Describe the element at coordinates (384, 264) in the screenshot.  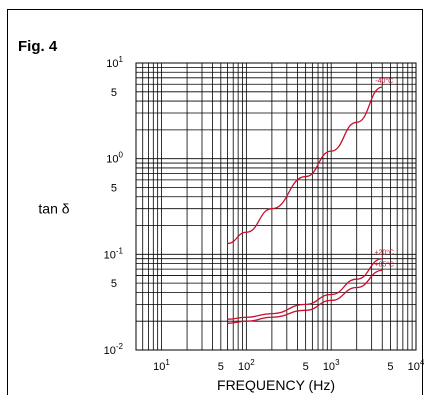
I see `series-label: +85°C` at that location.